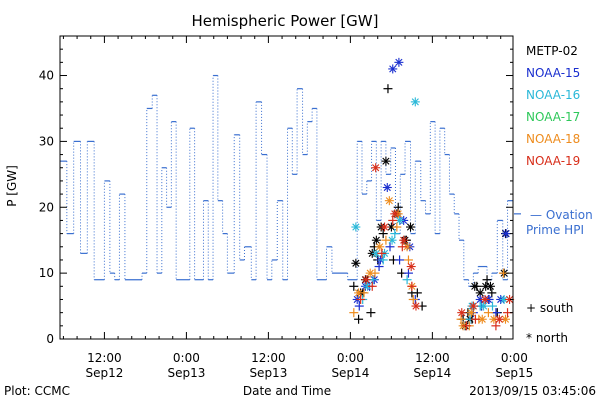 Image resolution: width=600 pixels, height=400 pixels. Describe the element at coordinates (46, 207) in the screenshot. I see `y-tick-label: 20` at that location.